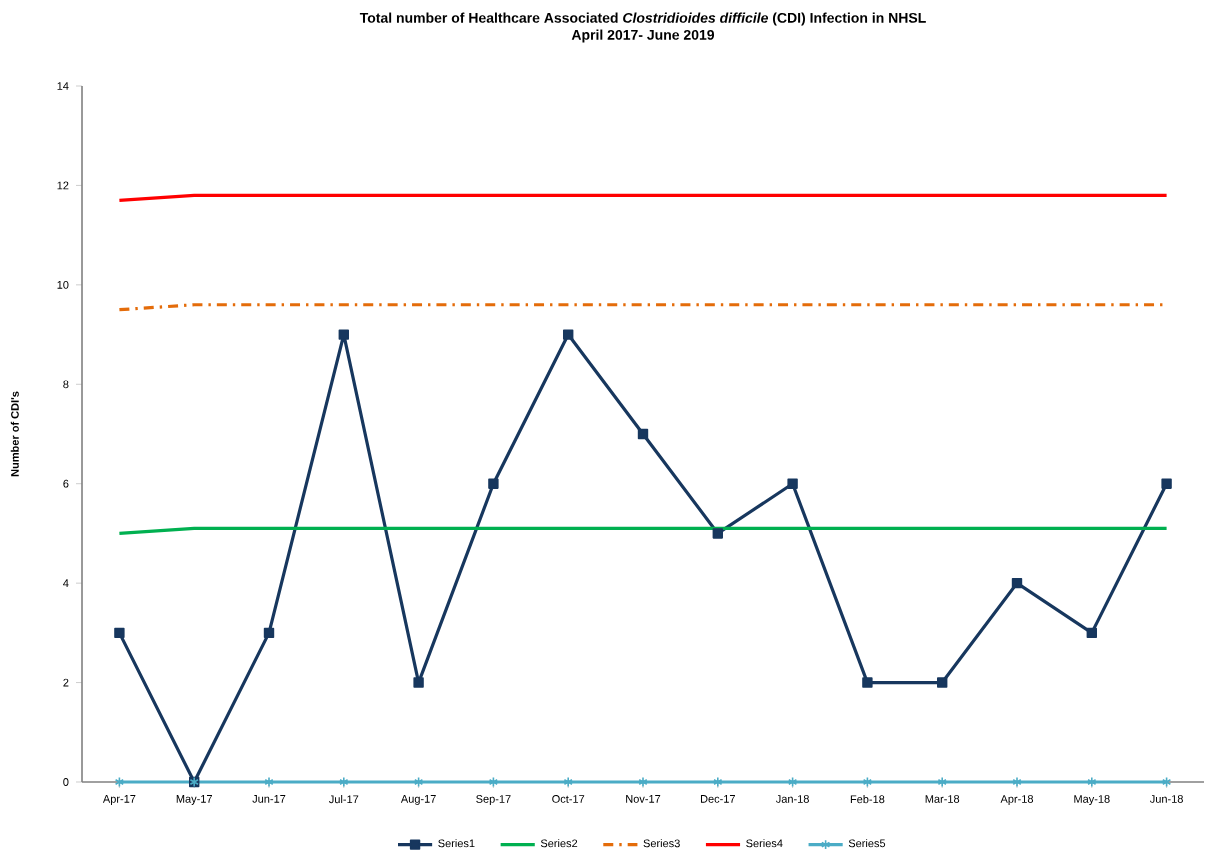  What do you see at coordinates (63, 86) in the screenshot?
I see `y-tick-label: 14` at bounding box center [63, 86].